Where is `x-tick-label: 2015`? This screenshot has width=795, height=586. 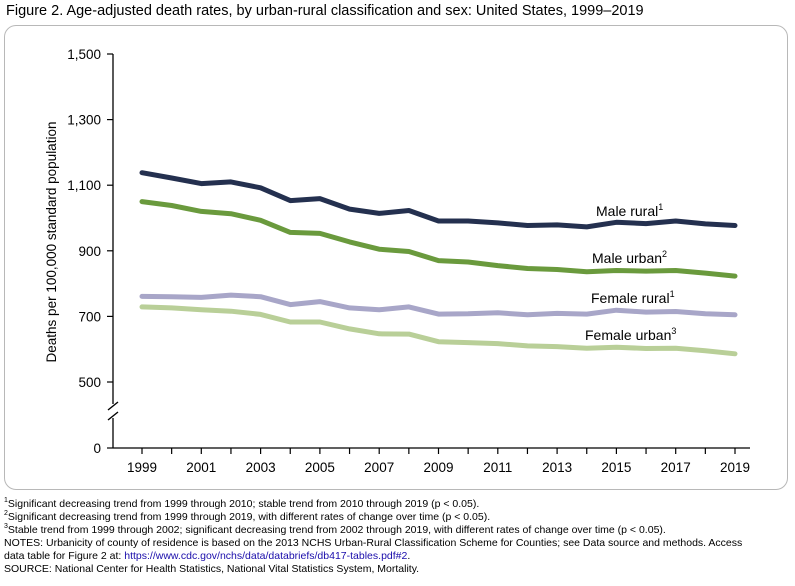
x-tick-label: 2015 is located at coordinates (616, 467).